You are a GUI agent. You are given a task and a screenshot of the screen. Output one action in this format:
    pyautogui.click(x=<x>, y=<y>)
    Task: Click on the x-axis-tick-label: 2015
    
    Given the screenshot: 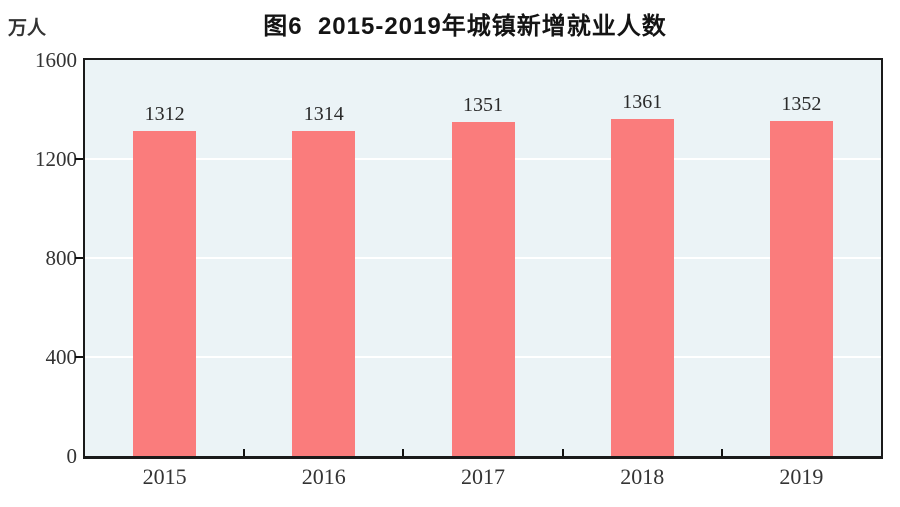 What is the action you would take?
    pyautogui.click(x=164, y=476)
    